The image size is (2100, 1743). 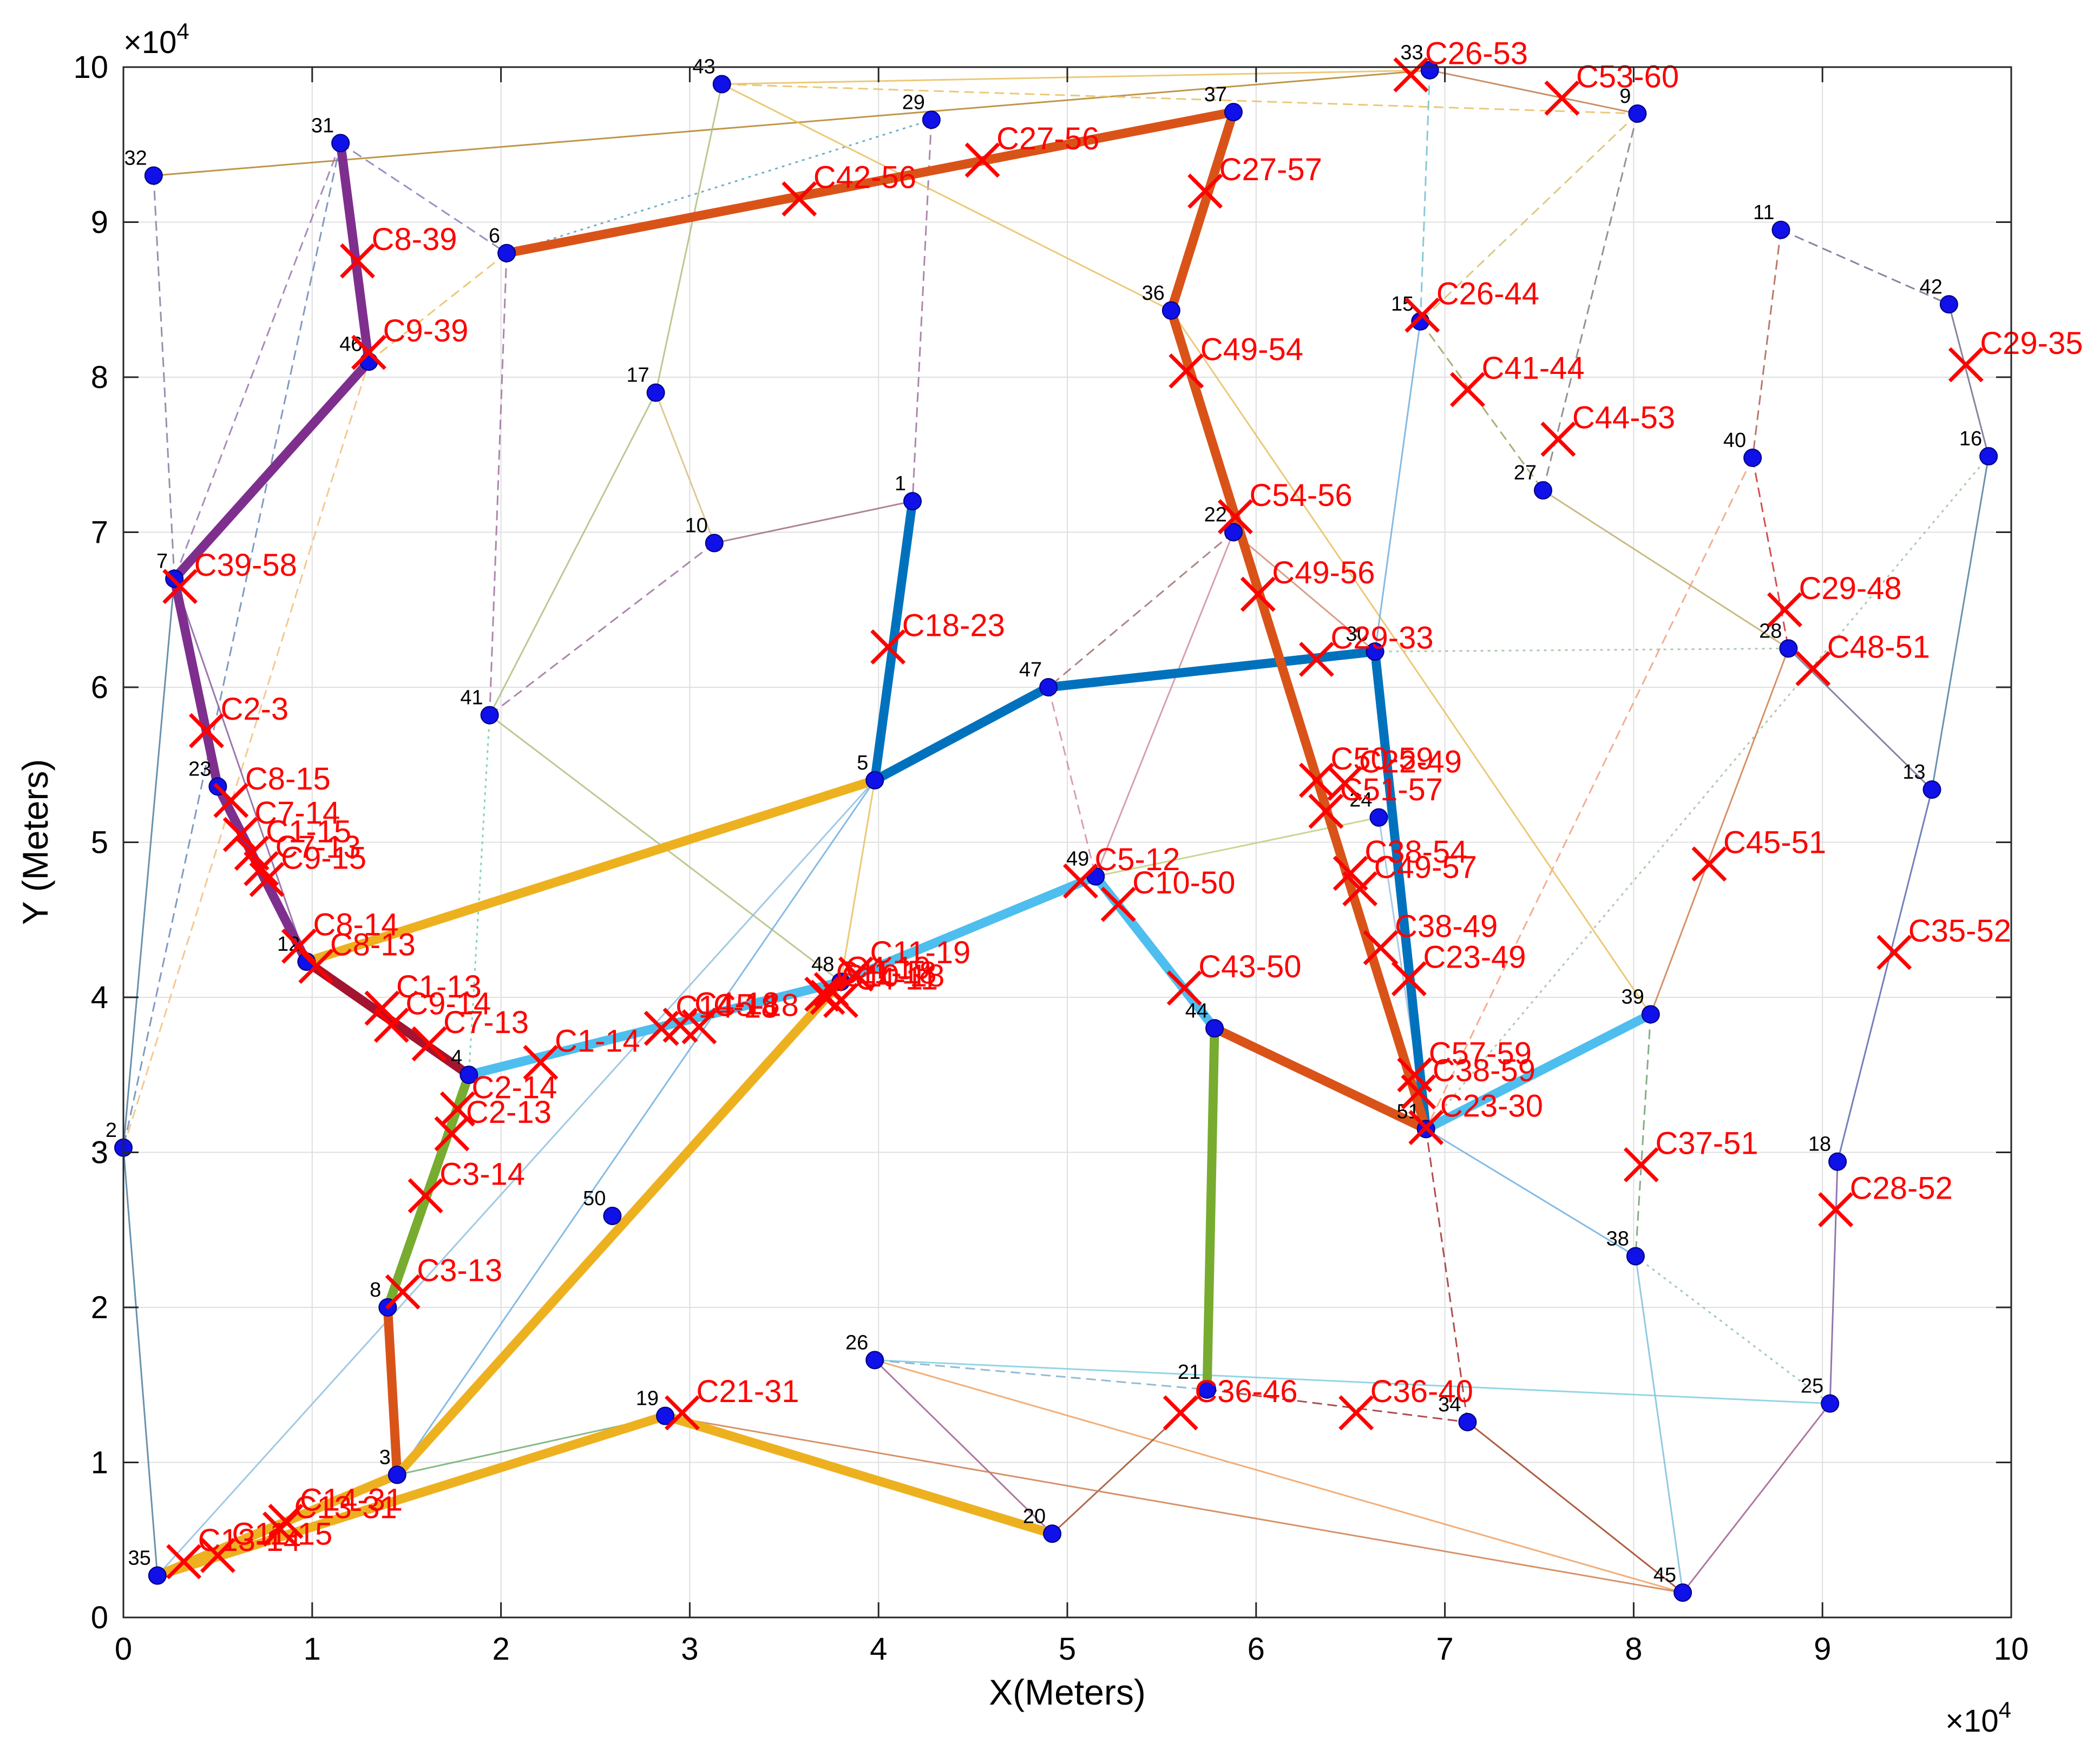 What do you see at coordinates (229, 576) in the screenshot?
I see `conflict-marker: C39-58` at bounding box center [229, 576].